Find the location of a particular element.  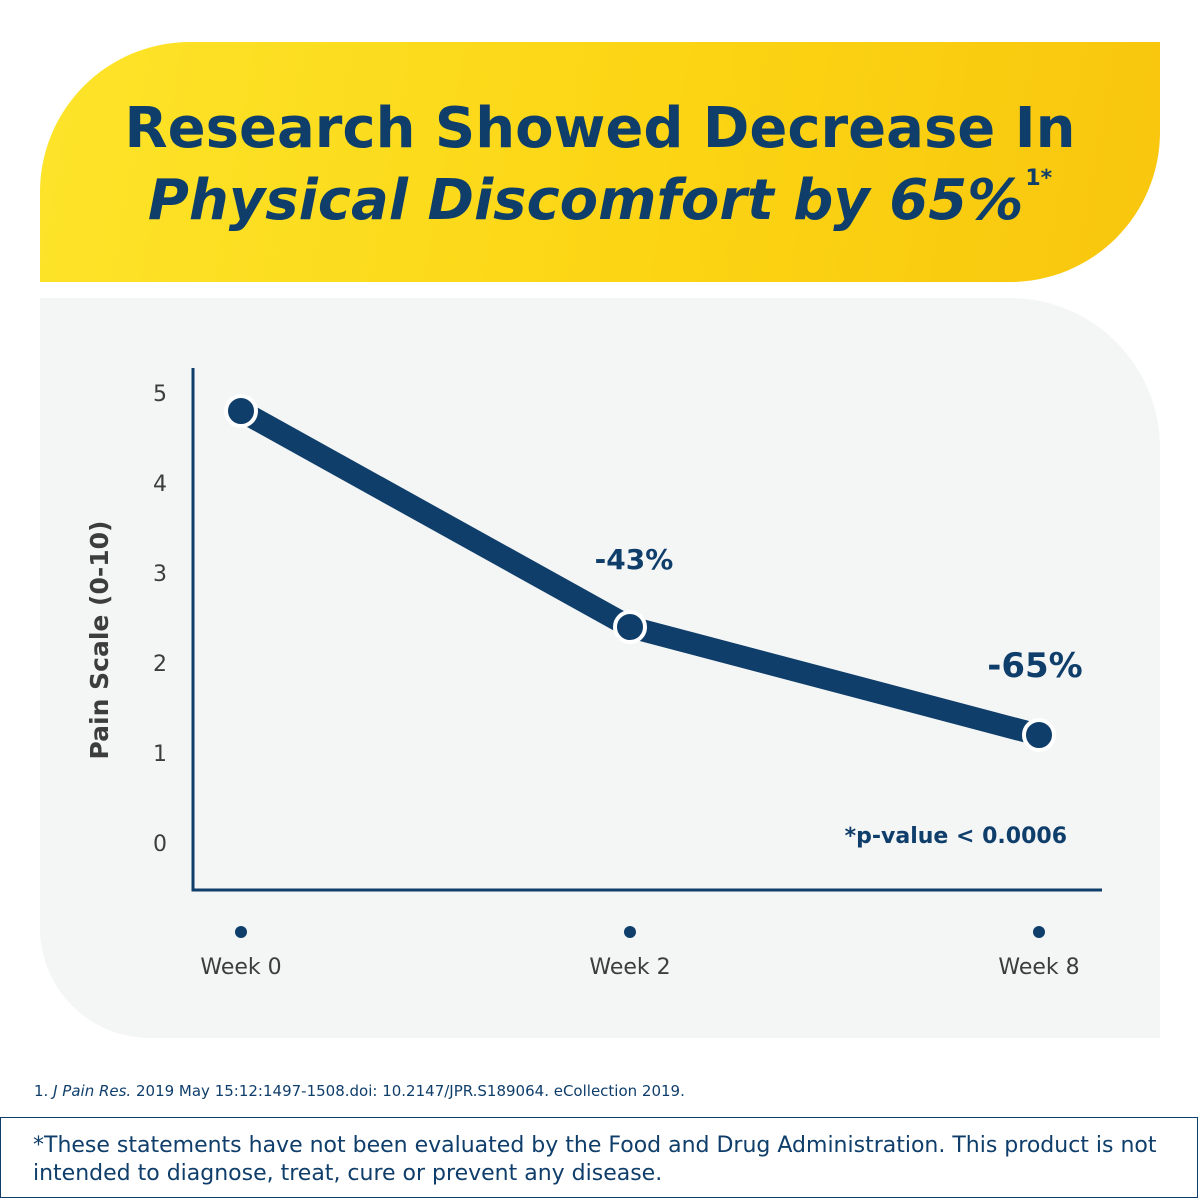

y-tick-label-2: 2 is located at coordinates (160, 664).